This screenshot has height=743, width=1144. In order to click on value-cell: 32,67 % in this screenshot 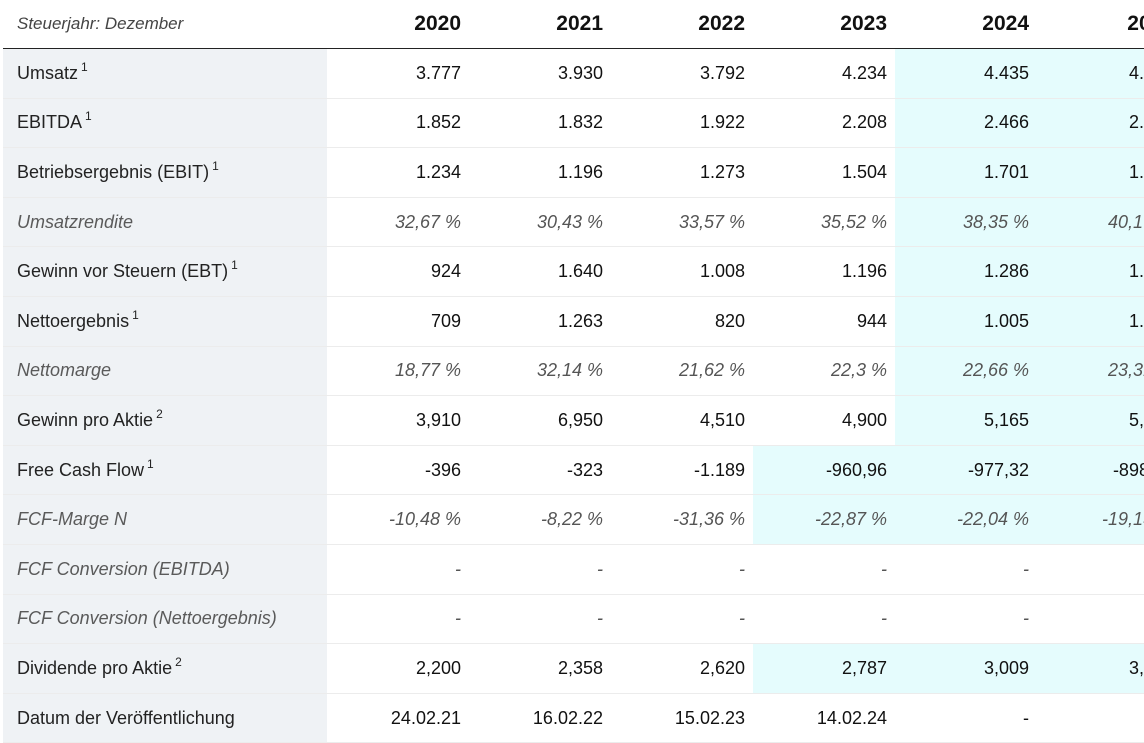, I will do `click(398, 222)`.